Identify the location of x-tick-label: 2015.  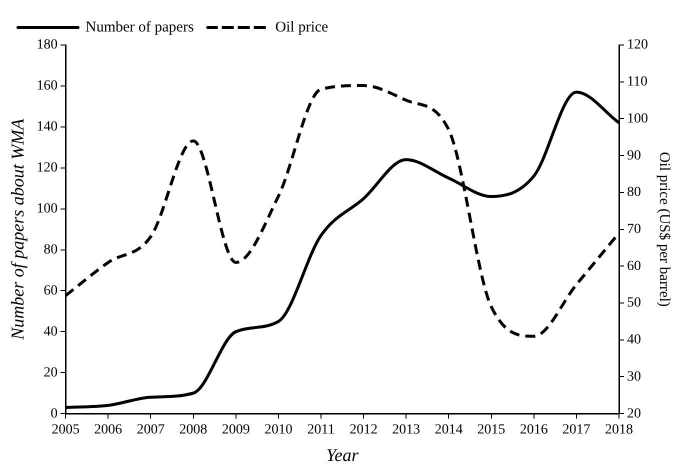
(491, 430).